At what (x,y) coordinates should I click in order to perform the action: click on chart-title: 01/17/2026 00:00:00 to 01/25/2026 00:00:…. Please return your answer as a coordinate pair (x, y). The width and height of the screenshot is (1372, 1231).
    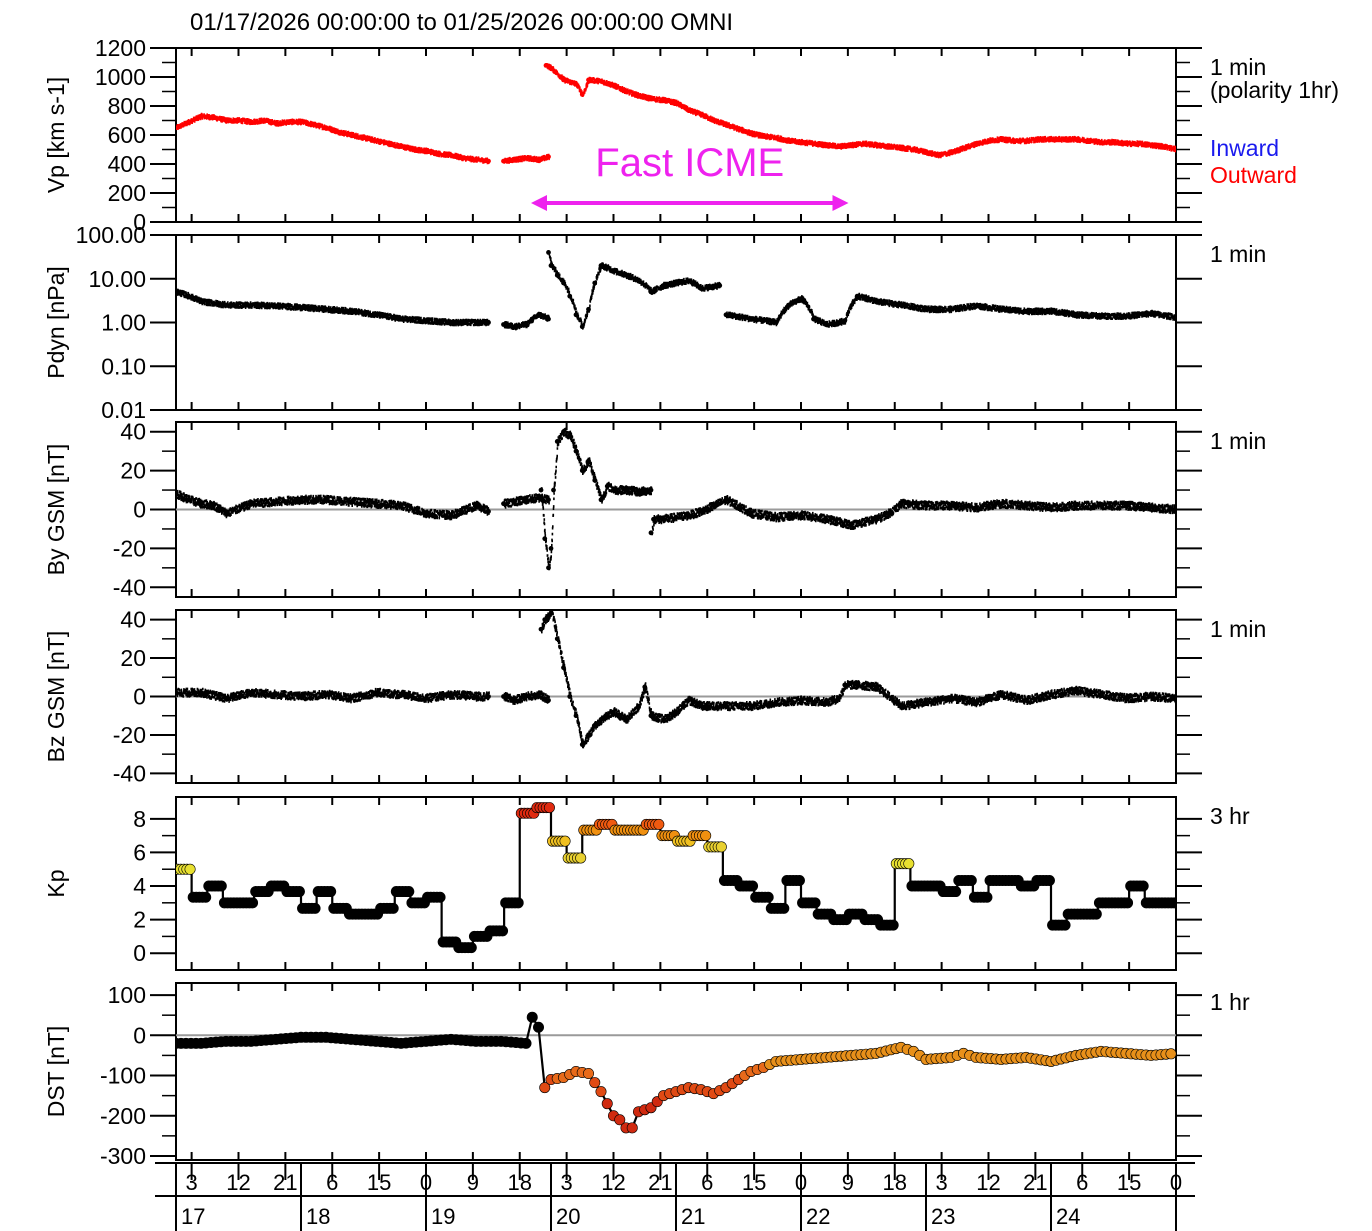
    Looking at the image, I should click on (461, 22).